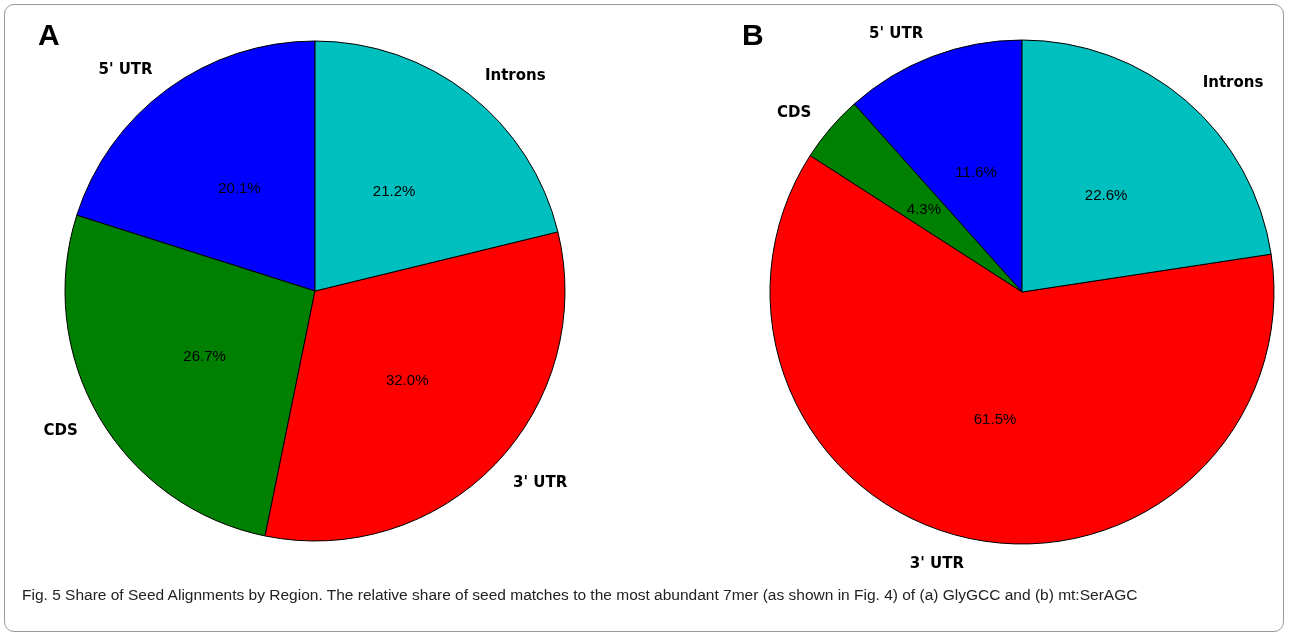 This screenshot has width=1290, height=638. Describe the element at coordinates (394, 190) in the screenshot. I see `data-label: 21.2%` at that location.